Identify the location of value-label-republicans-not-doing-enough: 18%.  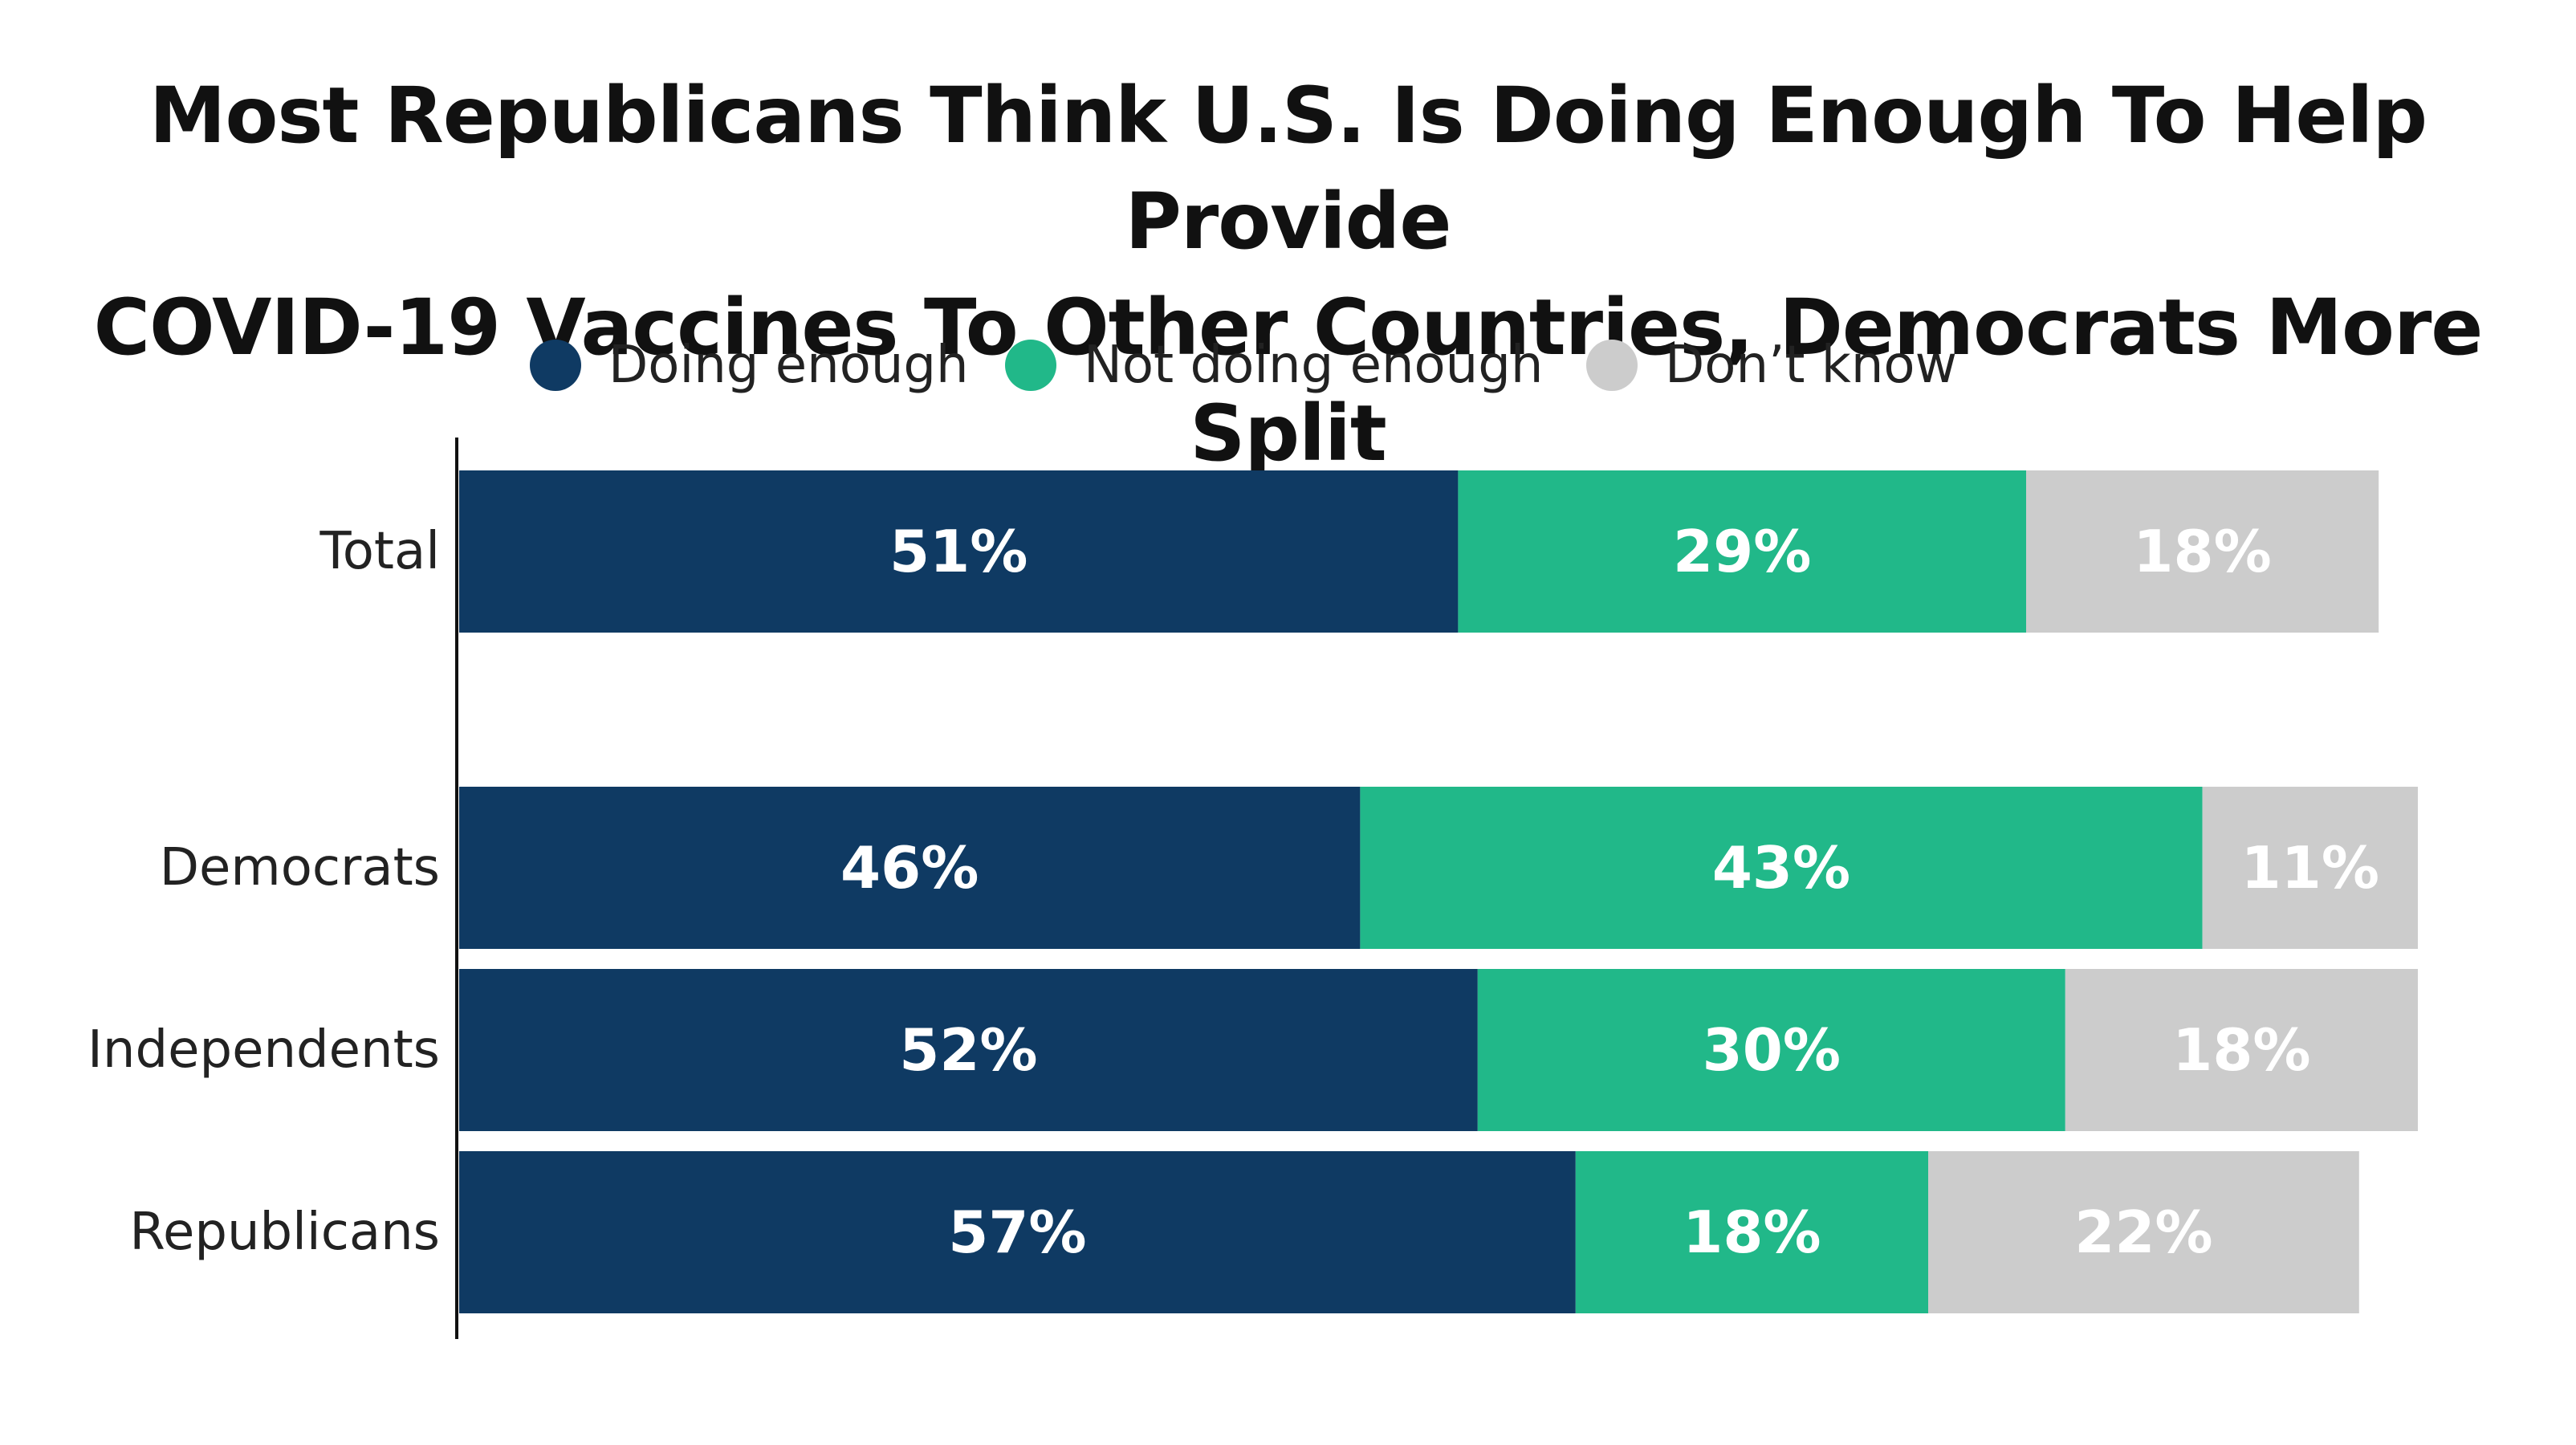
(1752, 1232).